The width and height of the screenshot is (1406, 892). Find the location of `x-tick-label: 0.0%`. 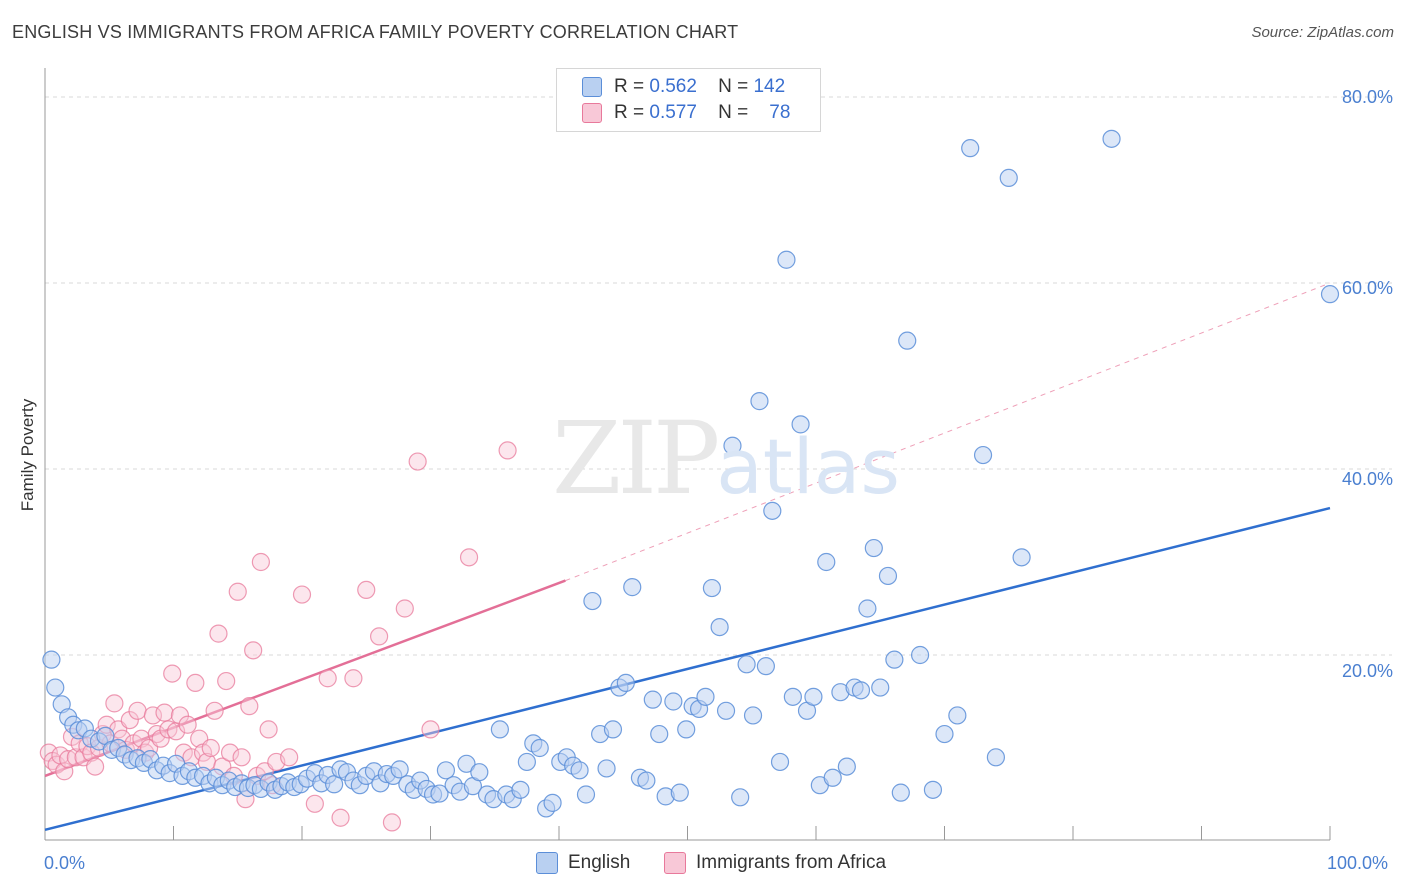

x-tick-label: 0.0% is located at coordinates (65, 863).